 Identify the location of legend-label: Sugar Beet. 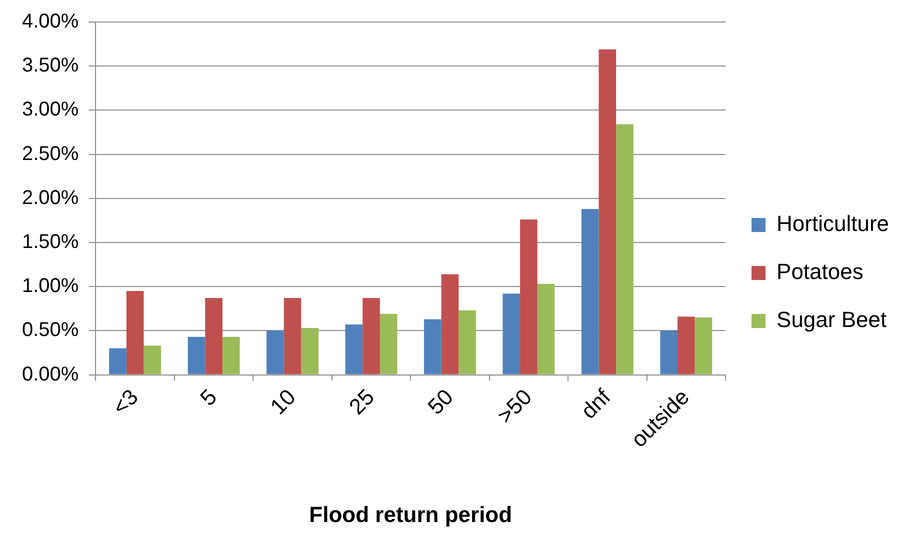
(831, 319).